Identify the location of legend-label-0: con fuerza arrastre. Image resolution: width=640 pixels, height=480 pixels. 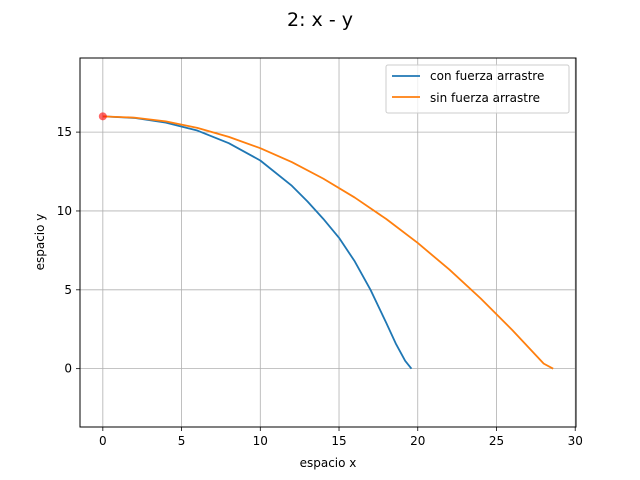
(487, 76).